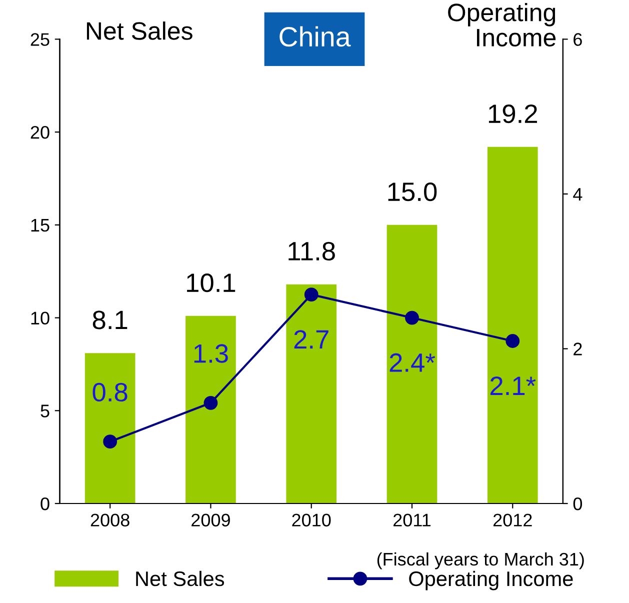 The image size is (629, 603). Describe the element at coordinates (315, 36) in the screenshot. I see `chart-title: China` at that location.